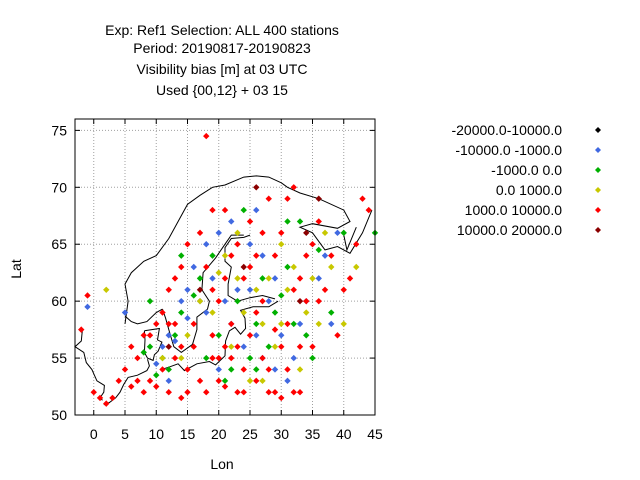 This screenshot has height=480, width=640. I want to click on x-tick-label: 20, so click(219, 434).